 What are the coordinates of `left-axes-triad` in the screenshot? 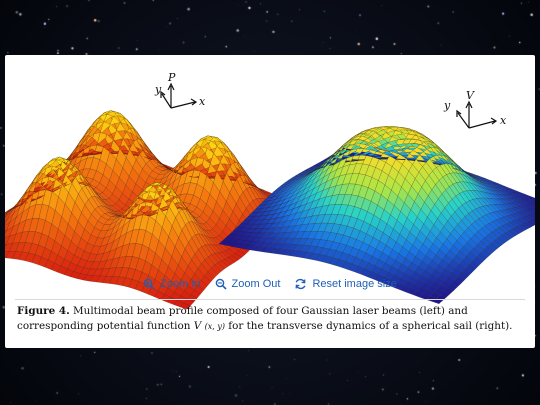 It's located at (179, 95).